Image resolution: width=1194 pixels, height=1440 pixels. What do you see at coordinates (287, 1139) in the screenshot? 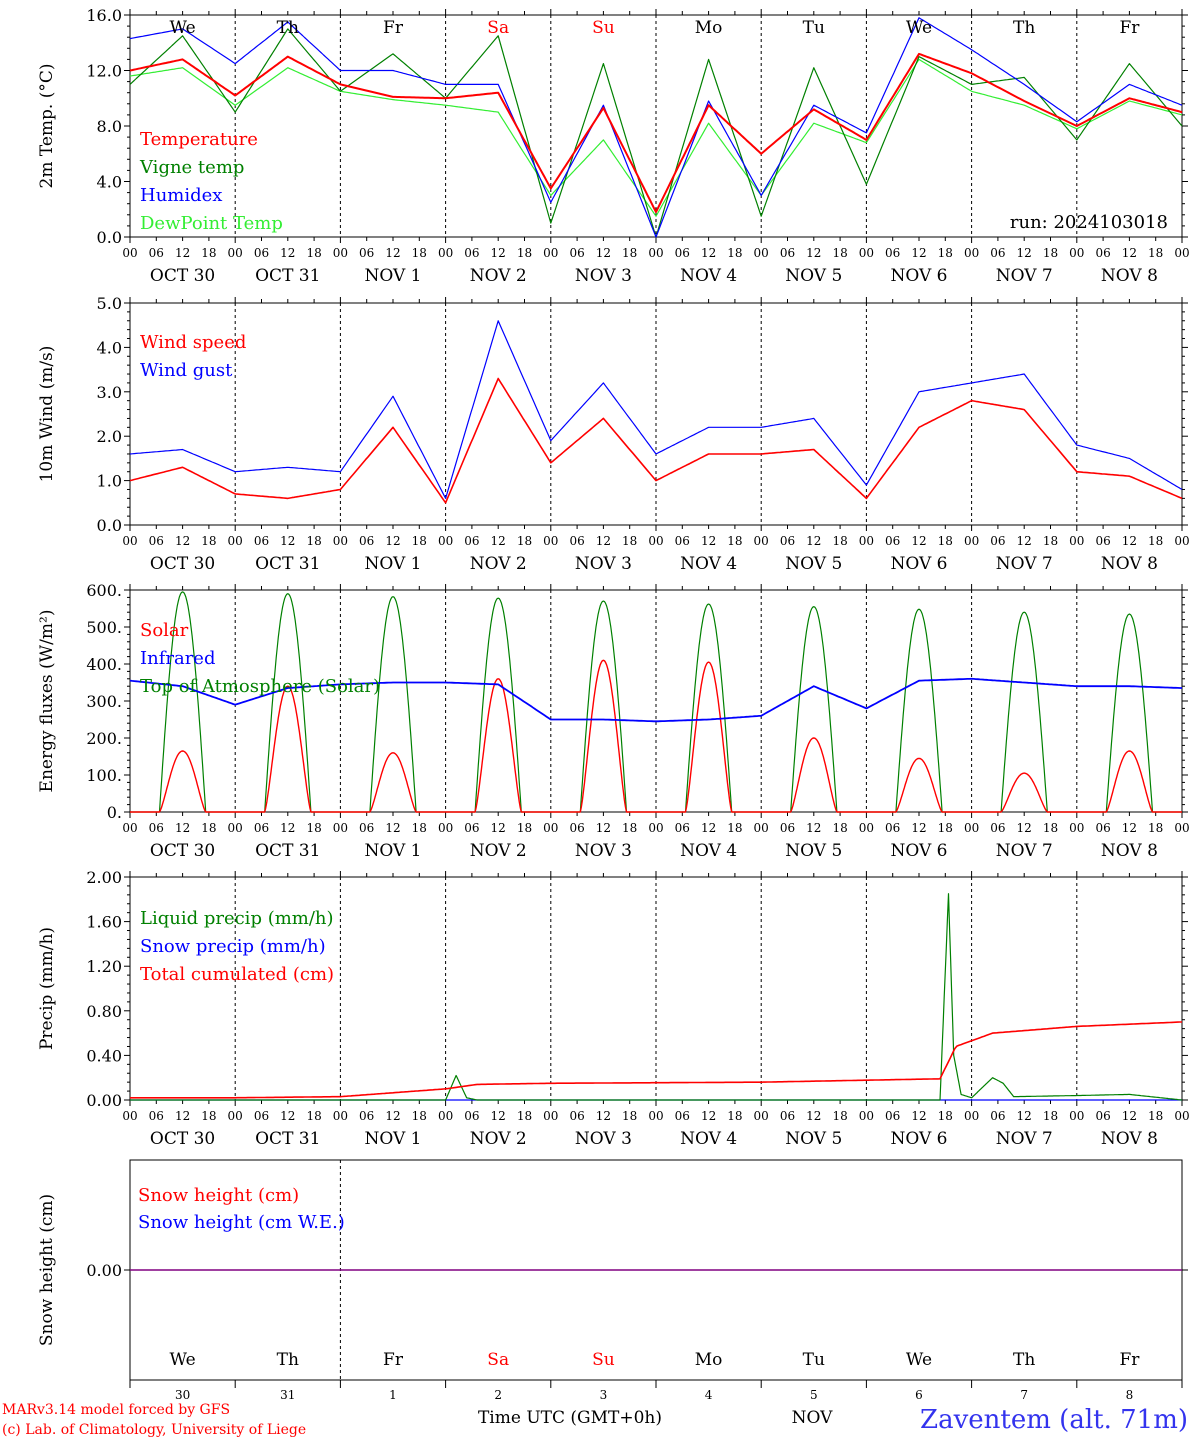
I see `precip-date-label: OCT 31` at bounding box center [287, 1139].